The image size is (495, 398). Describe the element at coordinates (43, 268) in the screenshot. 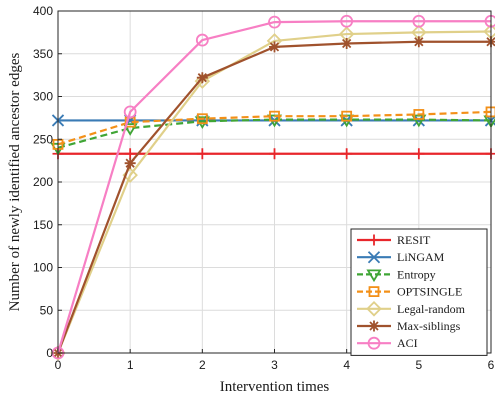

I see `y-tick-label: 100` at that location.